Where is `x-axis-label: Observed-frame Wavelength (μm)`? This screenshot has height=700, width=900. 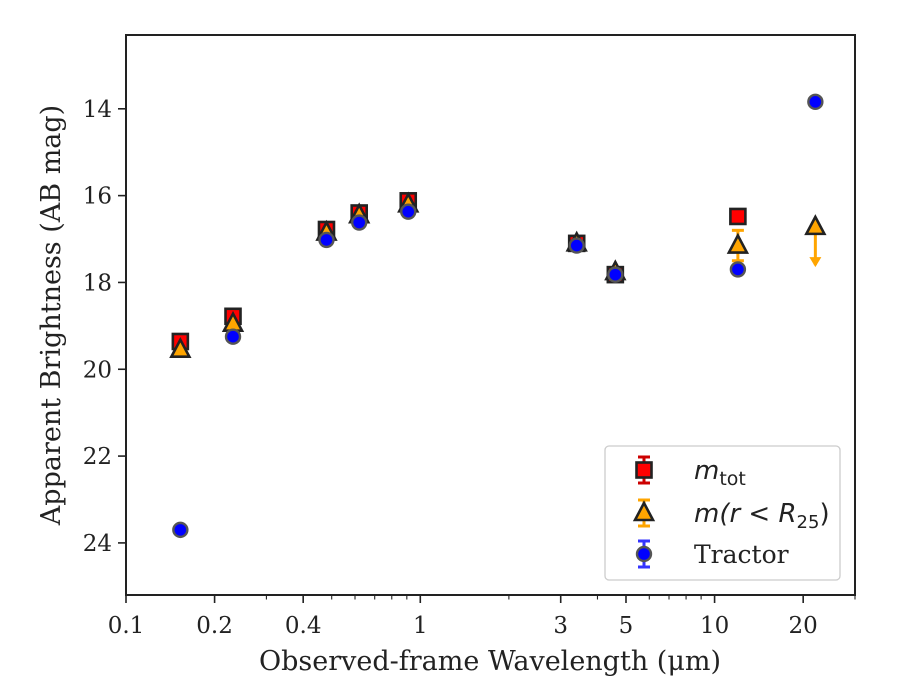
x-axis-label: Observed-frame Wavelength (μm) is located at coordinates (490, 661).